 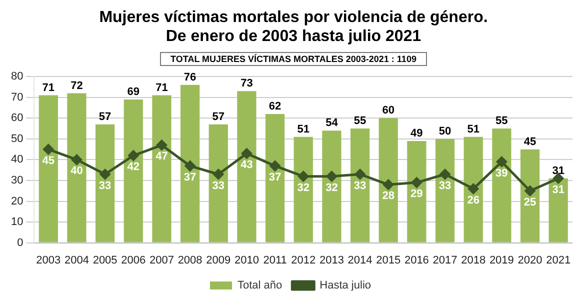 I want to click on data-label: 72, so click(x=76, y=86).